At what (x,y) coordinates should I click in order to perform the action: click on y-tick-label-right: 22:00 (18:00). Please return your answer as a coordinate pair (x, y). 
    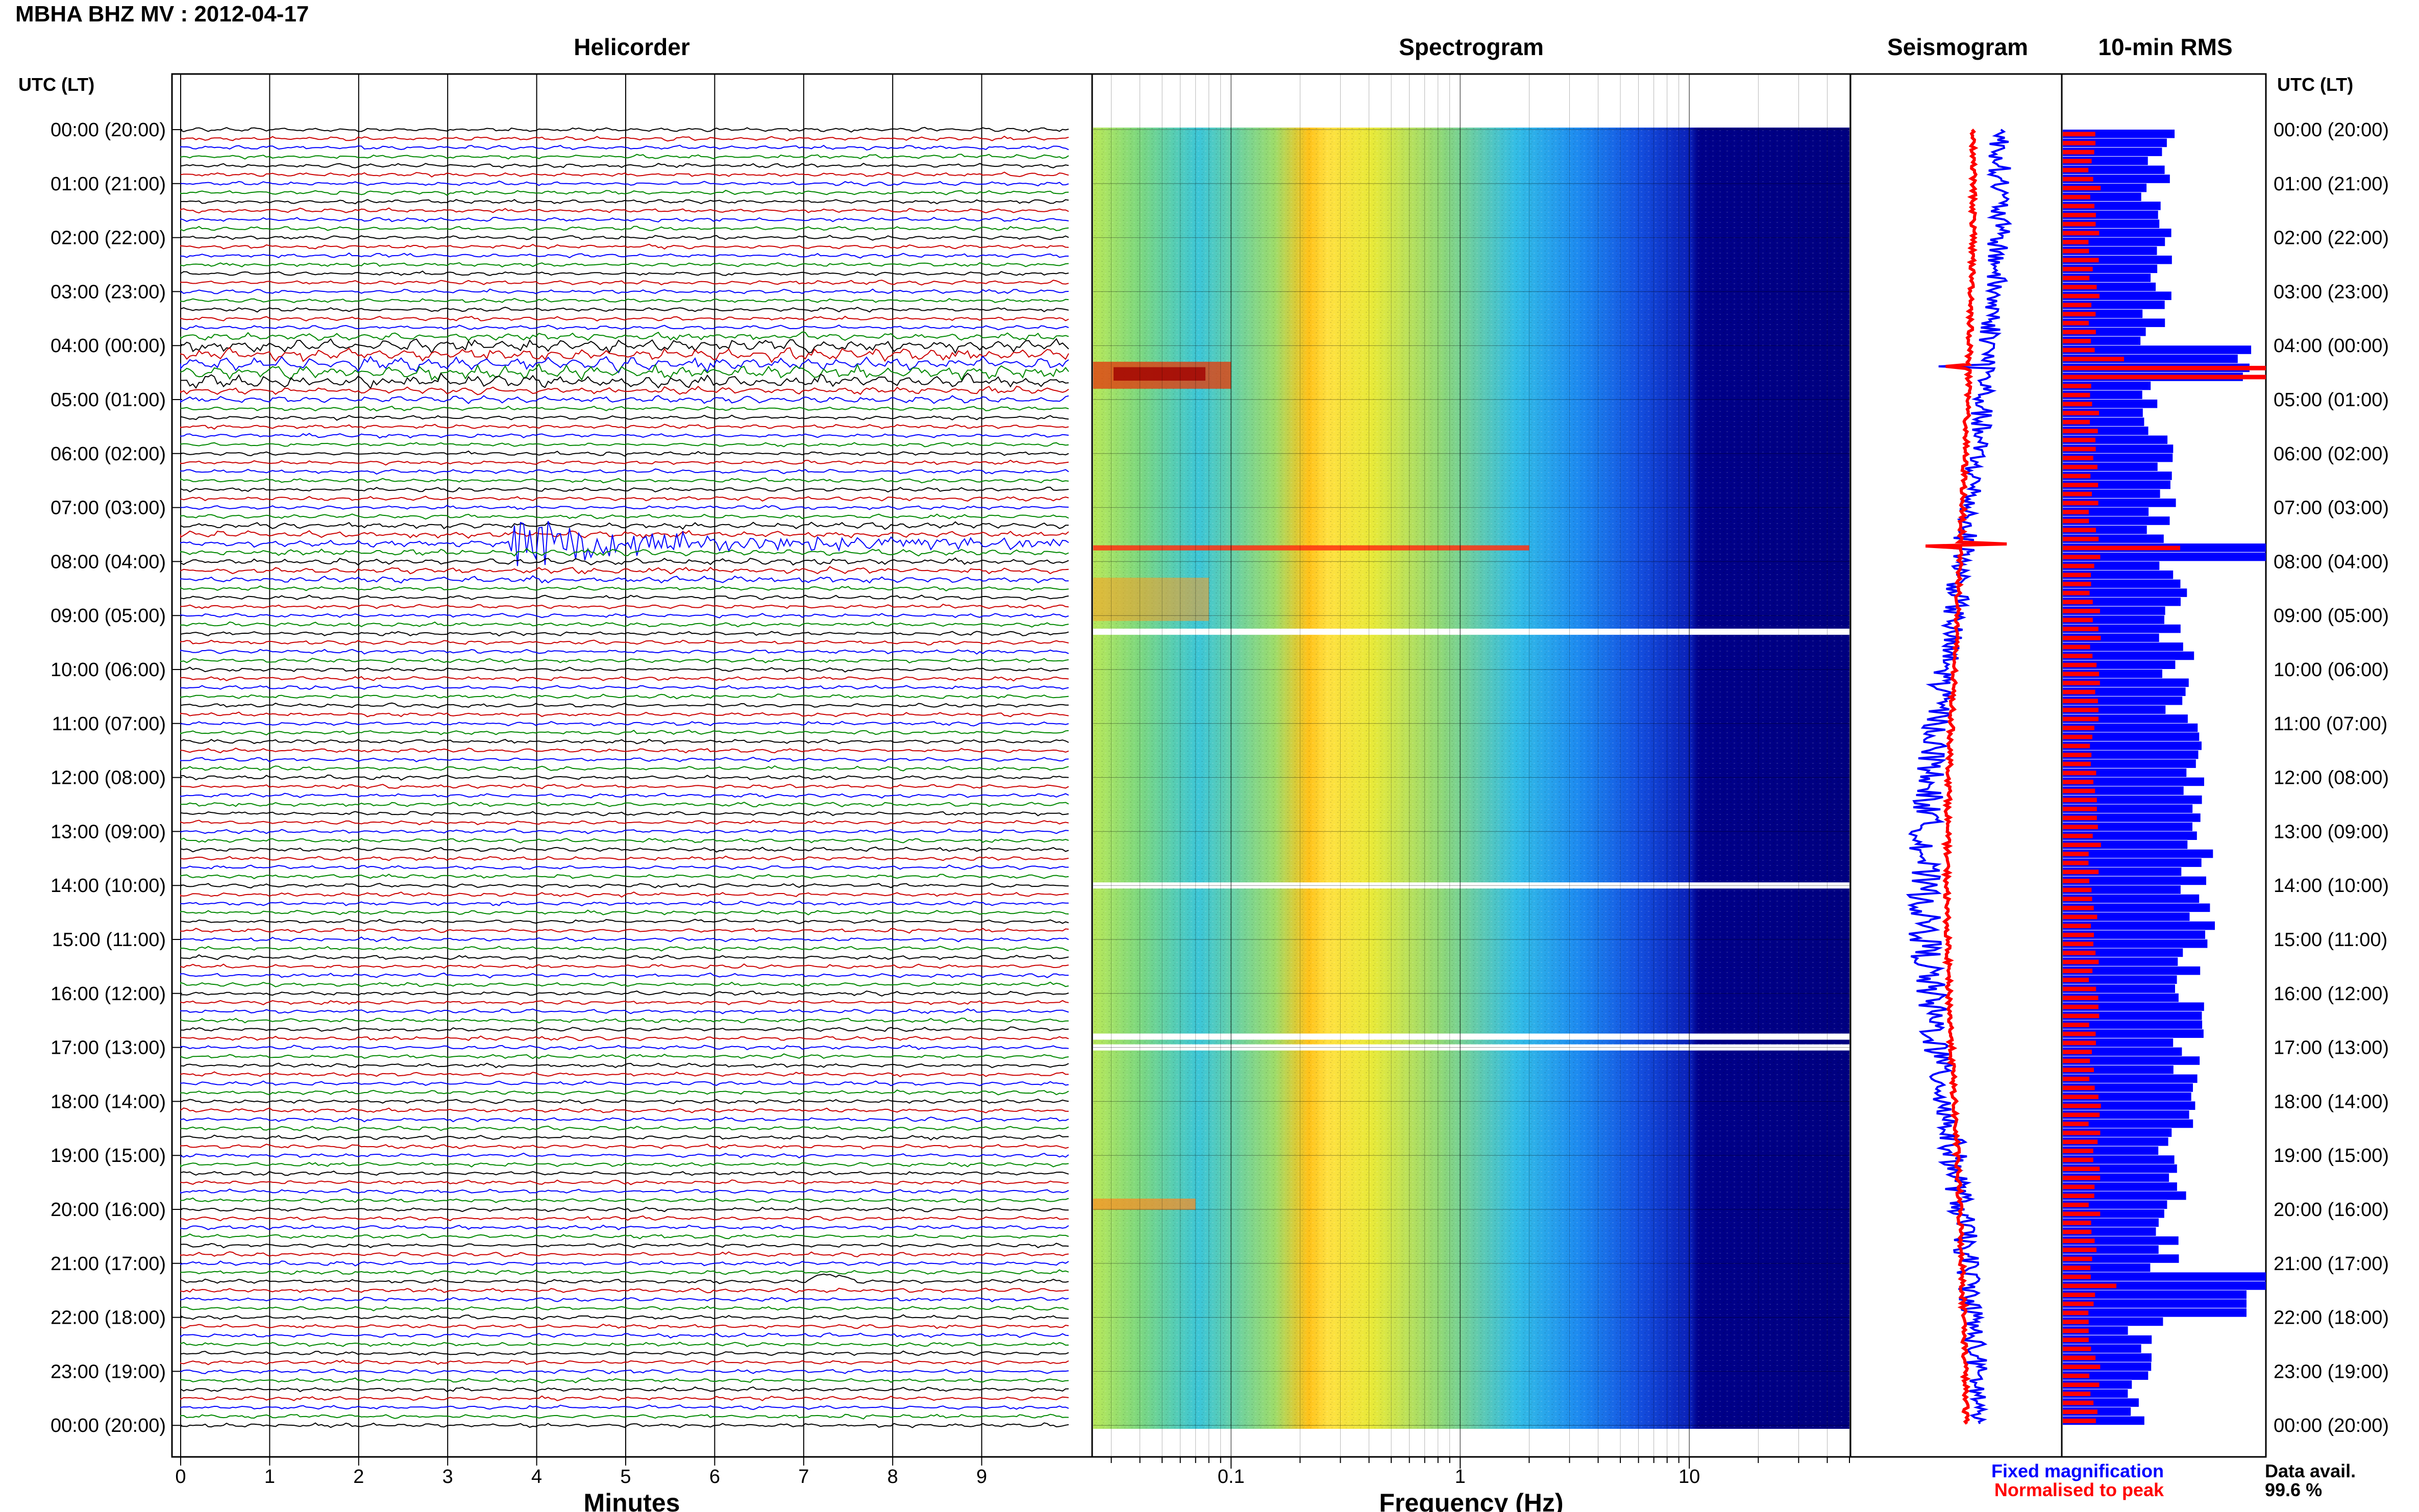
    Looking at the image, I should click on (2331, 1318).